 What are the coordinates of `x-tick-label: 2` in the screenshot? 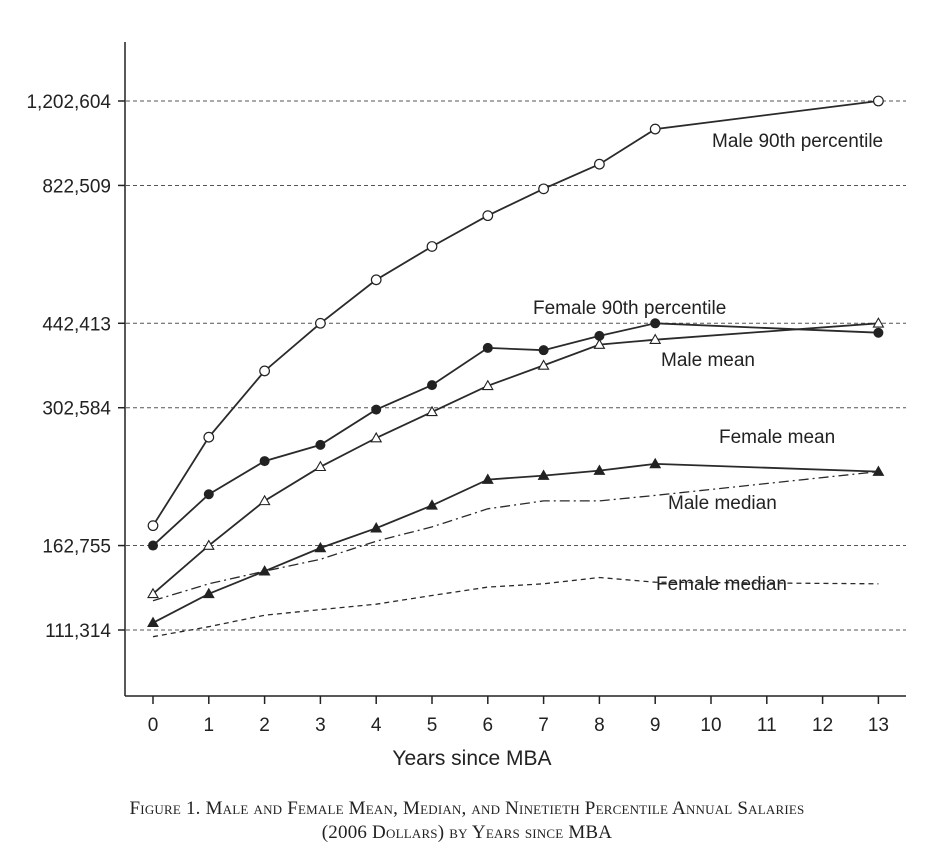 It's located at (264, 725).